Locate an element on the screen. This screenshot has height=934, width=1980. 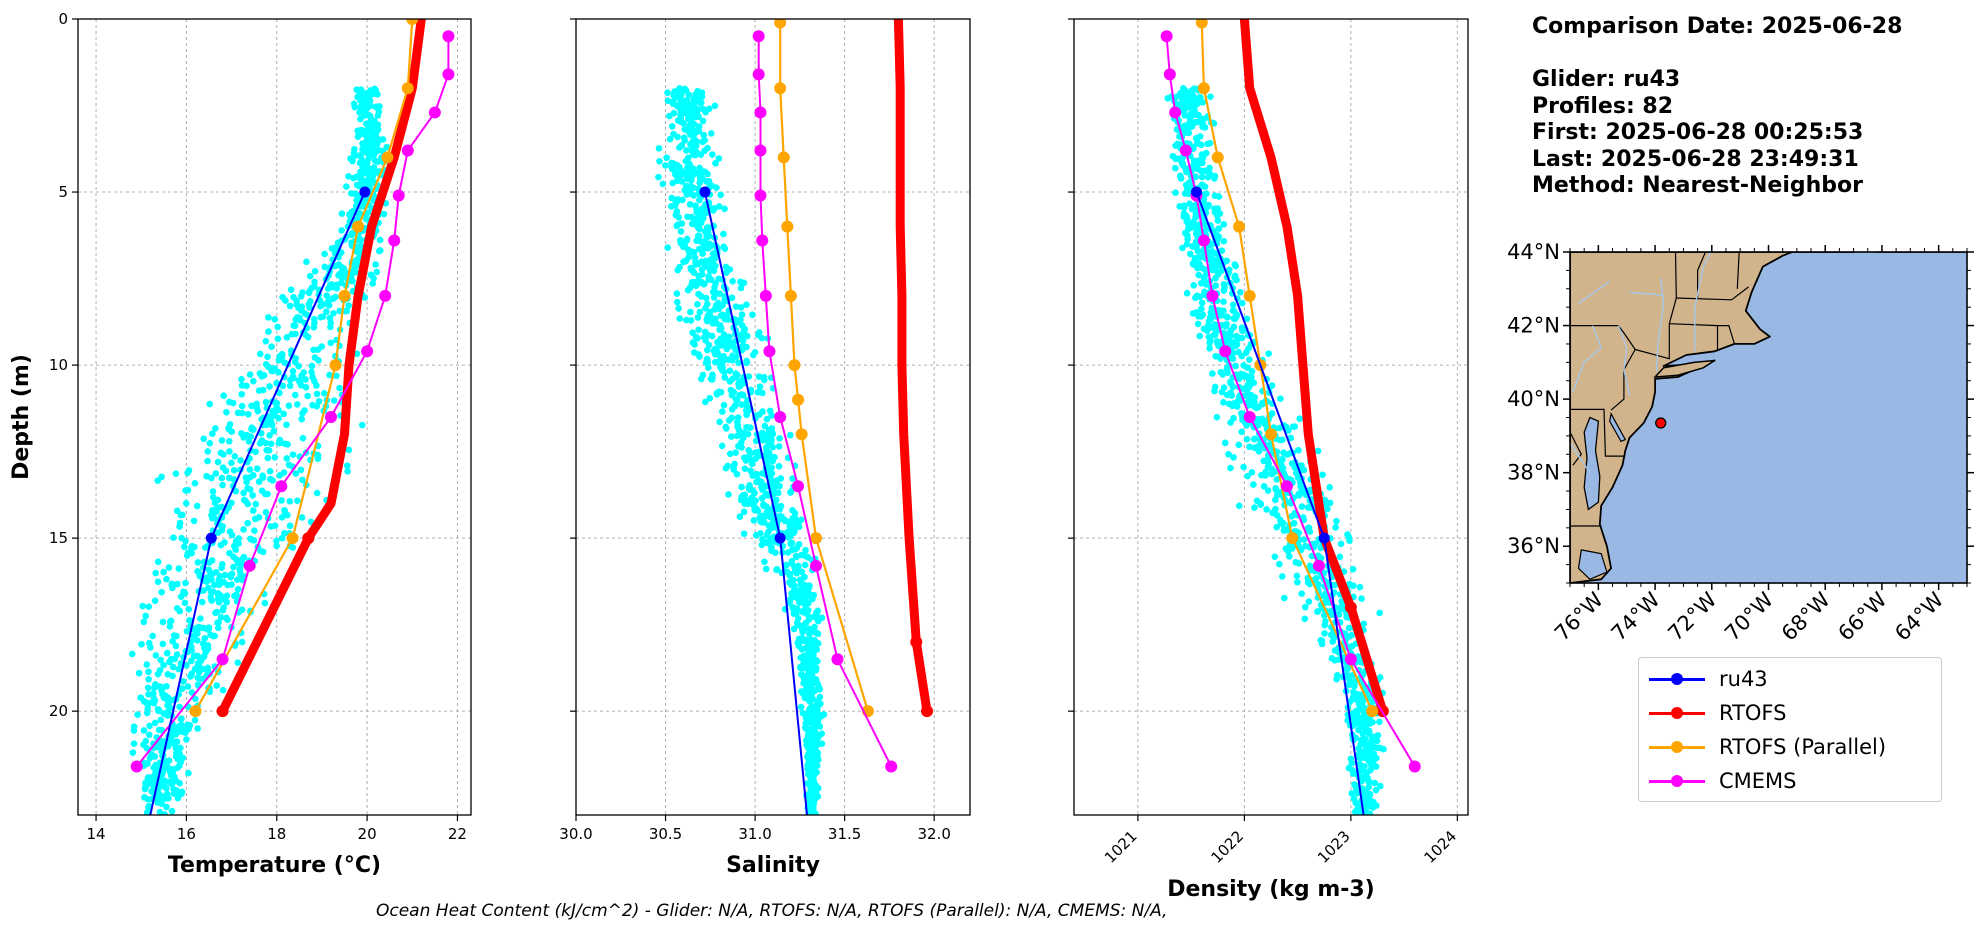
x-tick-label: 1021 is located at coordinates (1121, 847).